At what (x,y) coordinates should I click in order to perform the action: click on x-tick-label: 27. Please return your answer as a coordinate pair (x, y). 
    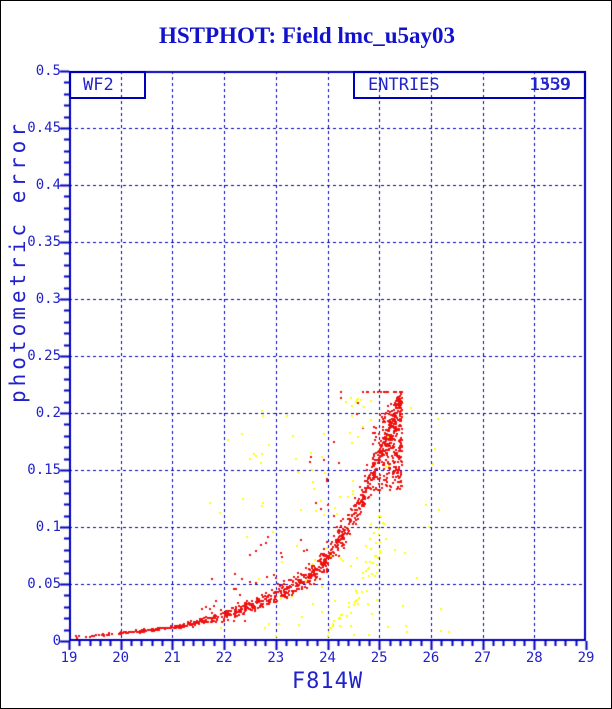
    Looking at the image, I should click on (483, 658).